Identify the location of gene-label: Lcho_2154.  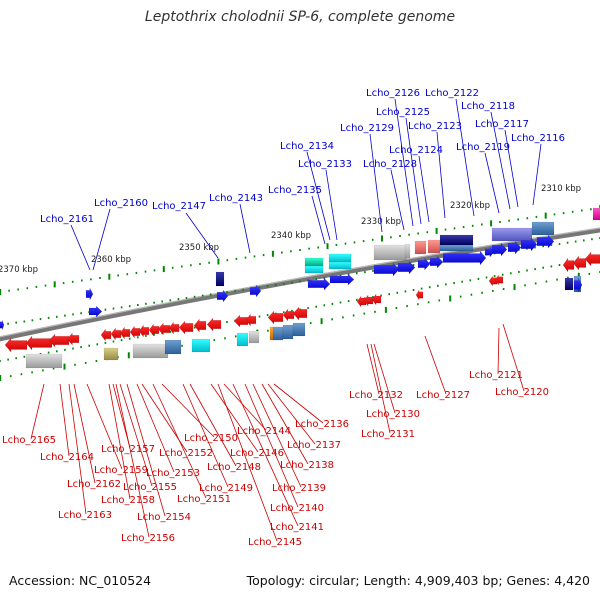
(164, 517).